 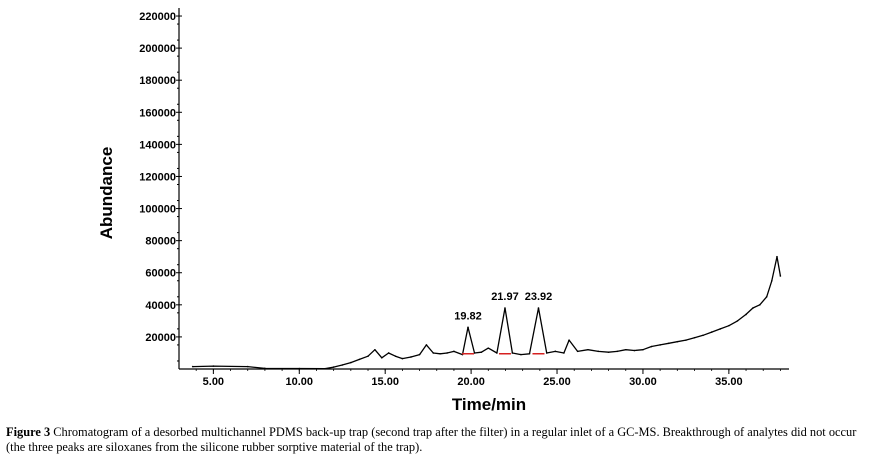 I want to click on y-axis-title: Abundance, so click(x=106, y=193).